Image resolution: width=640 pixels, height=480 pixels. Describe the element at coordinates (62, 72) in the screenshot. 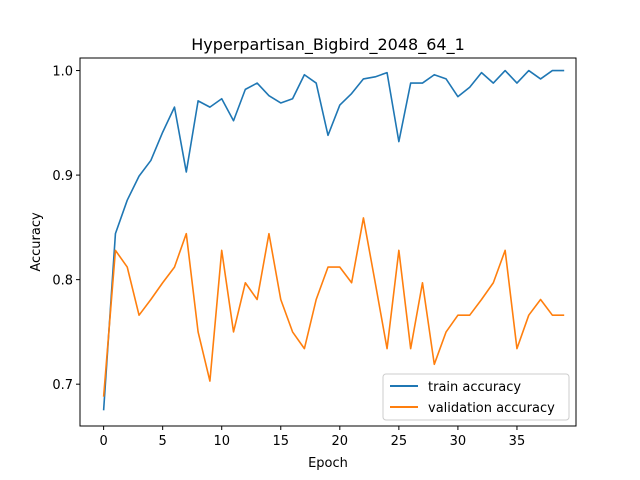

I see `y-tick-label: 1.0` at that location.